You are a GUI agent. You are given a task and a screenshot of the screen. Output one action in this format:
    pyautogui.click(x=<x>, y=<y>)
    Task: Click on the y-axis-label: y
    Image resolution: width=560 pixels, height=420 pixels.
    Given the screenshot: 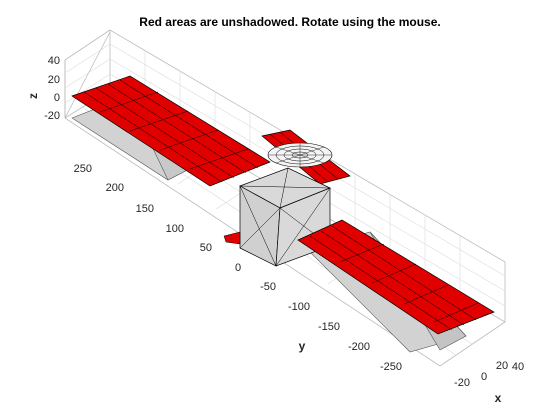 What is the action you would take?
    pyautogui.click(x=302, y=346)
    